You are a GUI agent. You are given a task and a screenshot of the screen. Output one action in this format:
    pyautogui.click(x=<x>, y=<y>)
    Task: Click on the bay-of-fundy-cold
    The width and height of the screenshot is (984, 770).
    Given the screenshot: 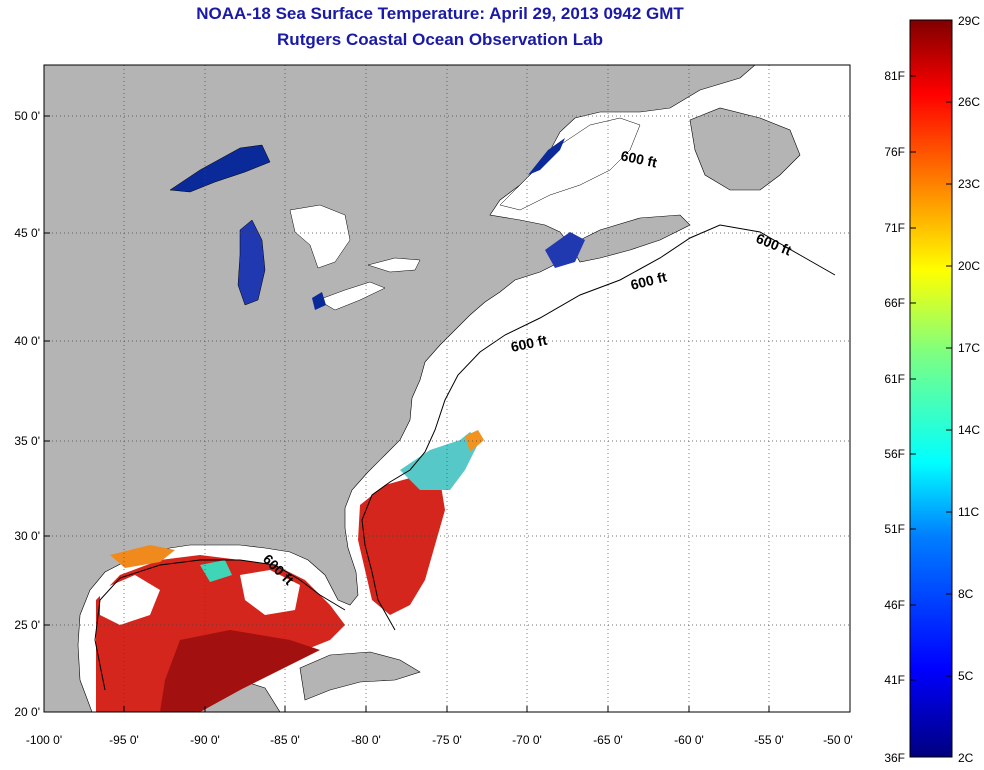 What is the action you would take?
    pyautogui.click(x=565, y=250)
    